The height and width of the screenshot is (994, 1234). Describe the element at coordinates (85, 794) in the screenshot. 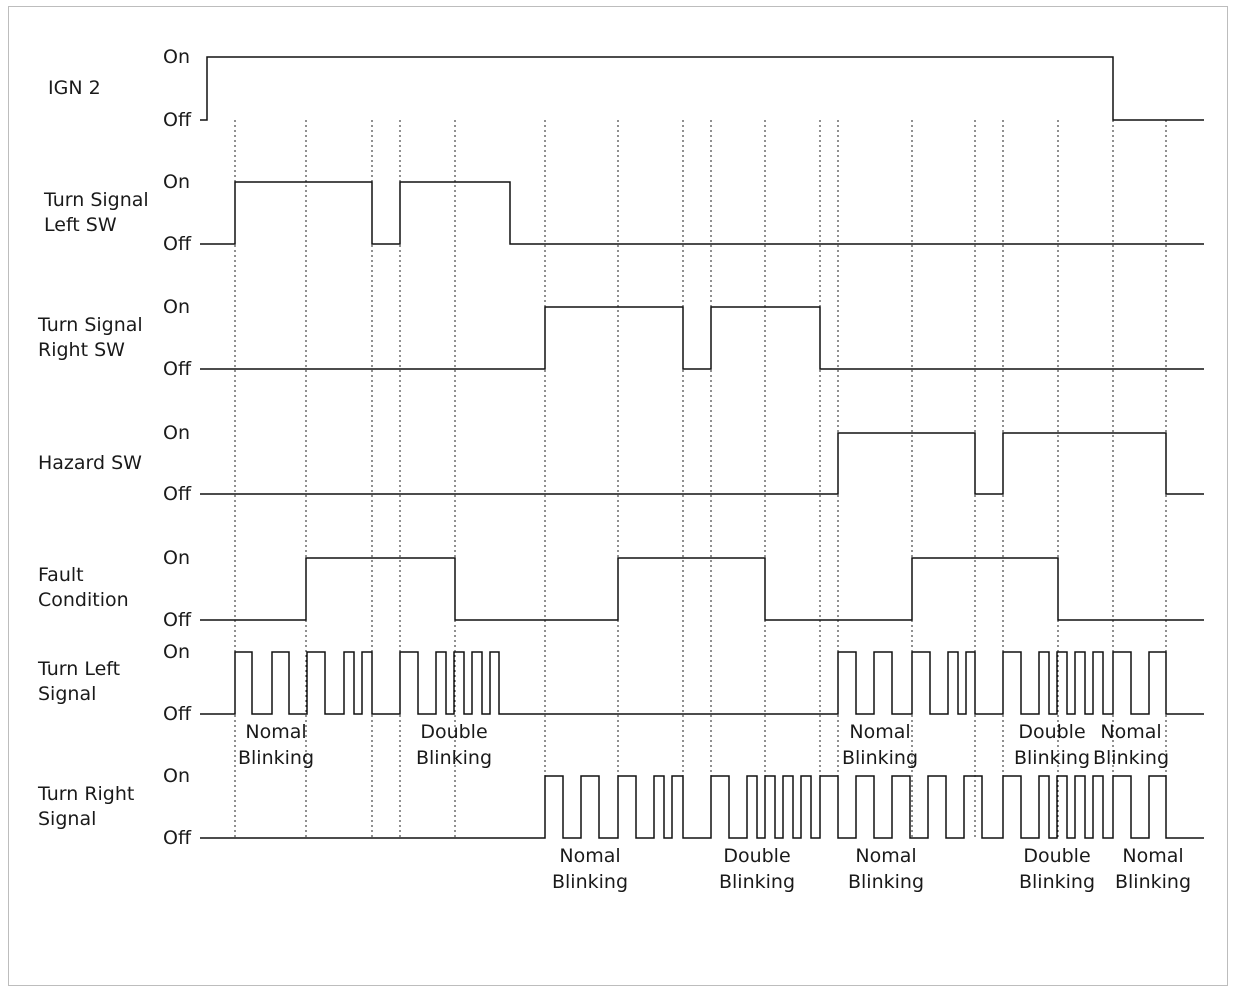

I see `signal-label: Turn Right` at that location.